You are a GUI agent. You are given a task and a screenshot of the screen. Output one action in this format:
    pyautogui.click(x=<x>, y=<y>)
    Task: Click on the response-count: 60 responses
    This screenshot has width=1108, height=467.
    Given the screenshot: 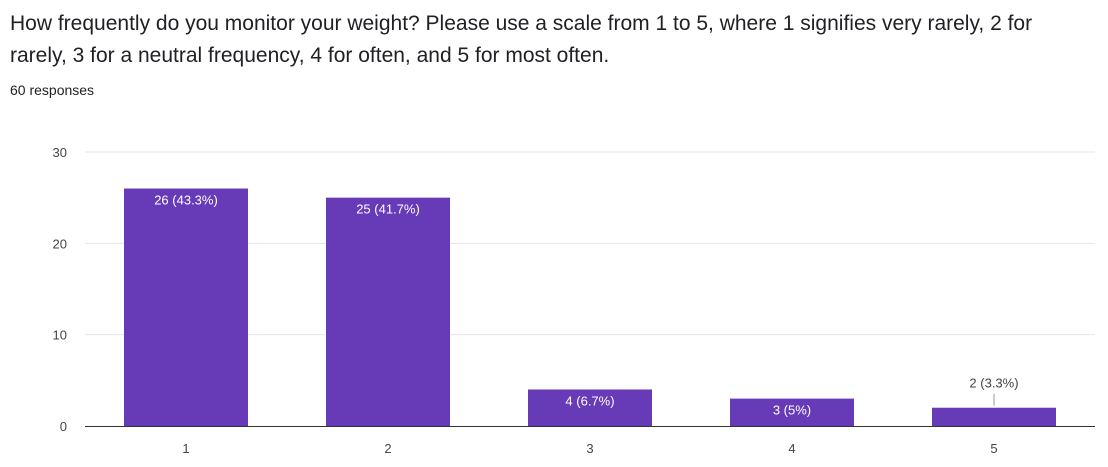 What is the action you would take?
    pyautogui.click(x=52, y=90)
    